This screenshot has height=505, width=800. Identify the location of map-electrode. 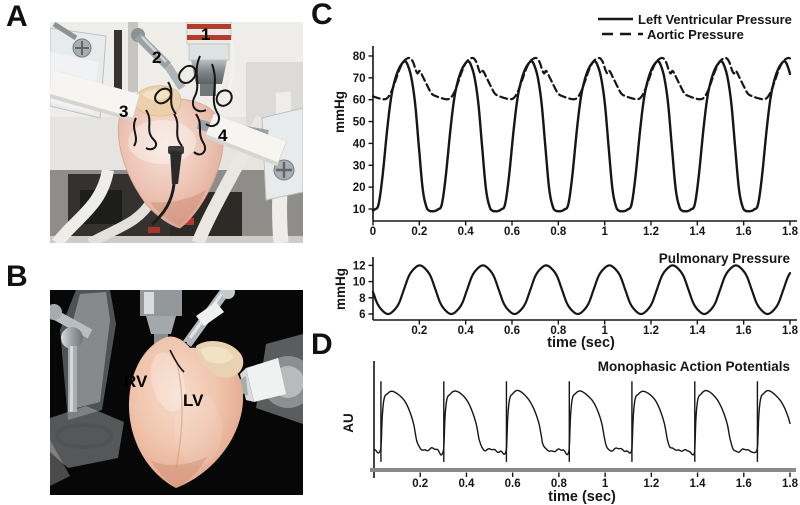
(167, 186).